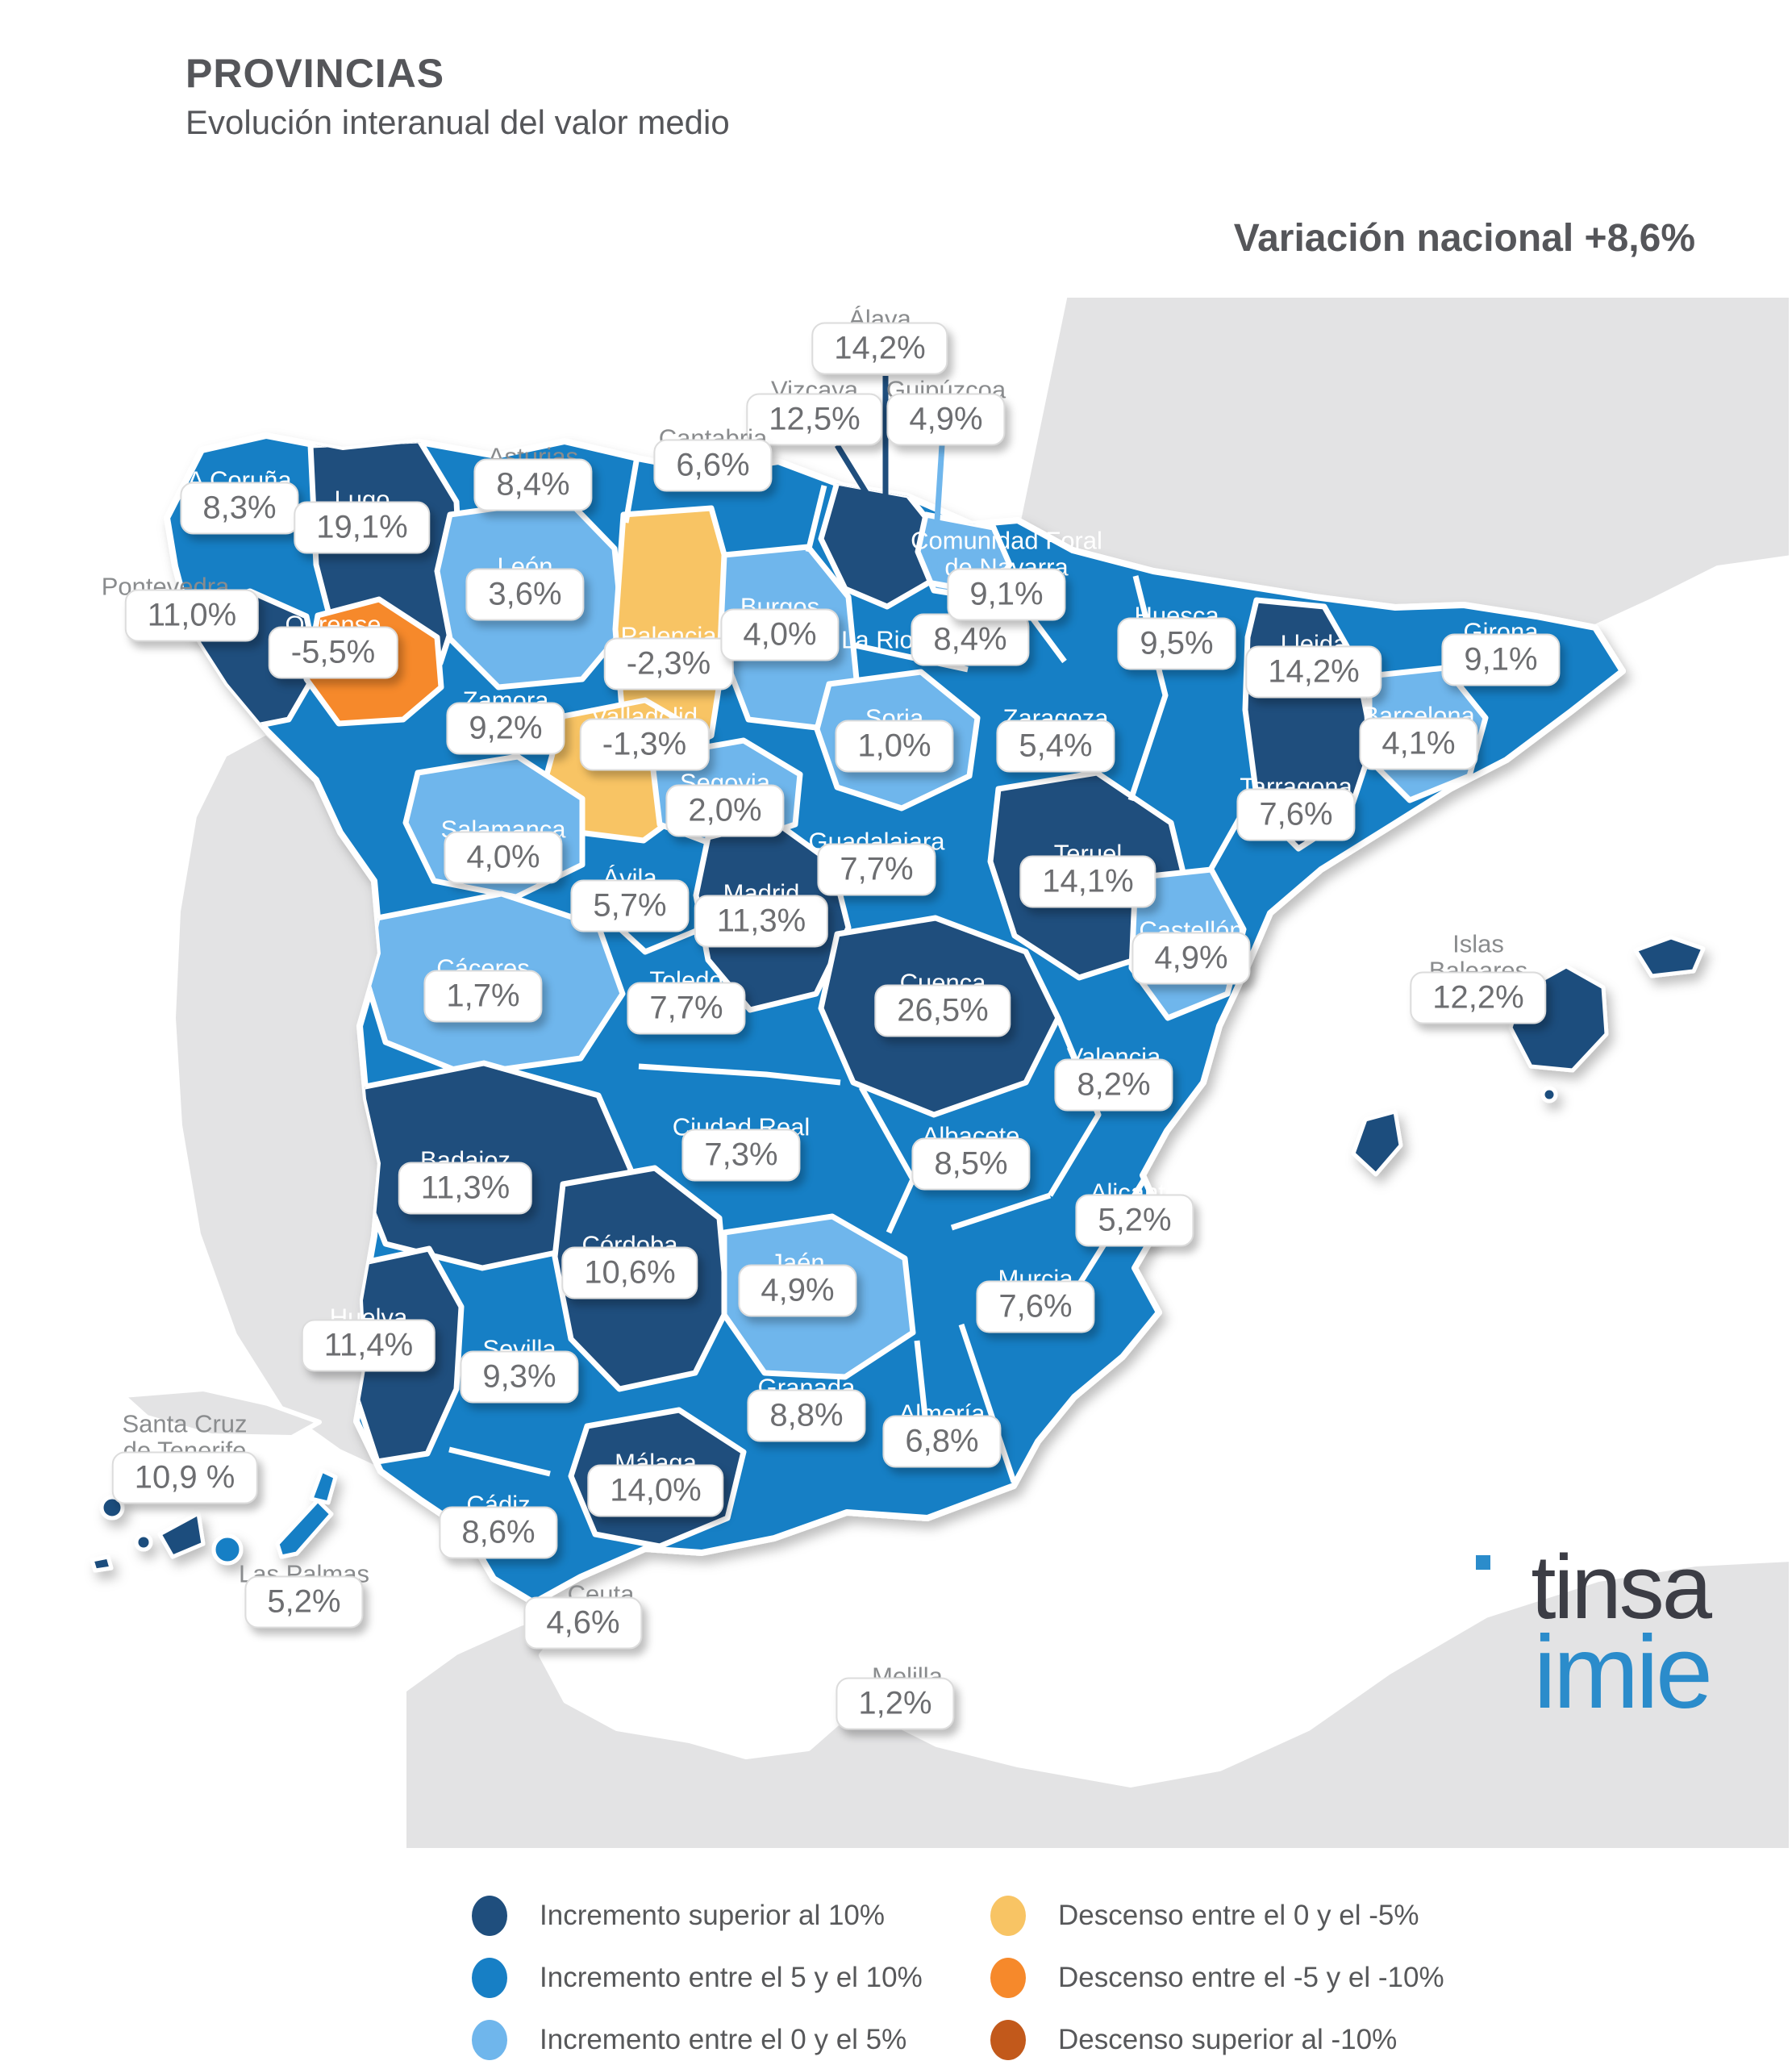 This screenshot has height=2065, width=1792. I want to click on province-value-alicante: 5,2%, so click(1134, 1221).